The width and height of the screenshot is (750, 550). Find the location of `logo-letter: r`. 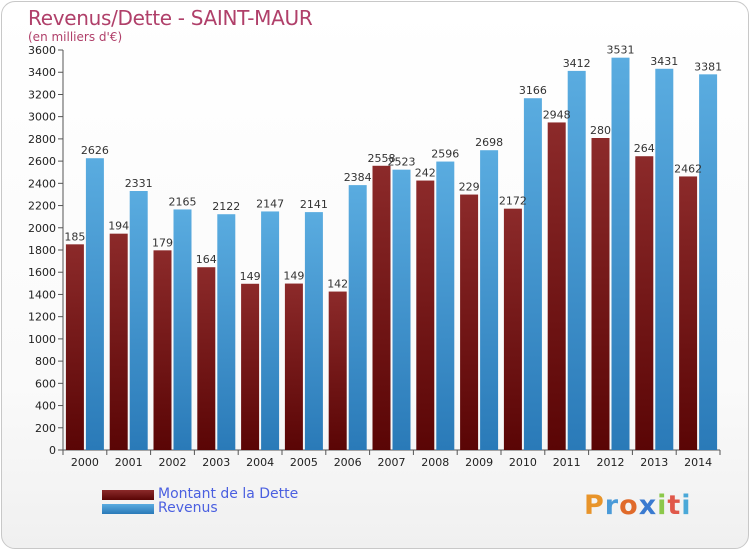

logo-letter: r is located at coordinates (612, 505).